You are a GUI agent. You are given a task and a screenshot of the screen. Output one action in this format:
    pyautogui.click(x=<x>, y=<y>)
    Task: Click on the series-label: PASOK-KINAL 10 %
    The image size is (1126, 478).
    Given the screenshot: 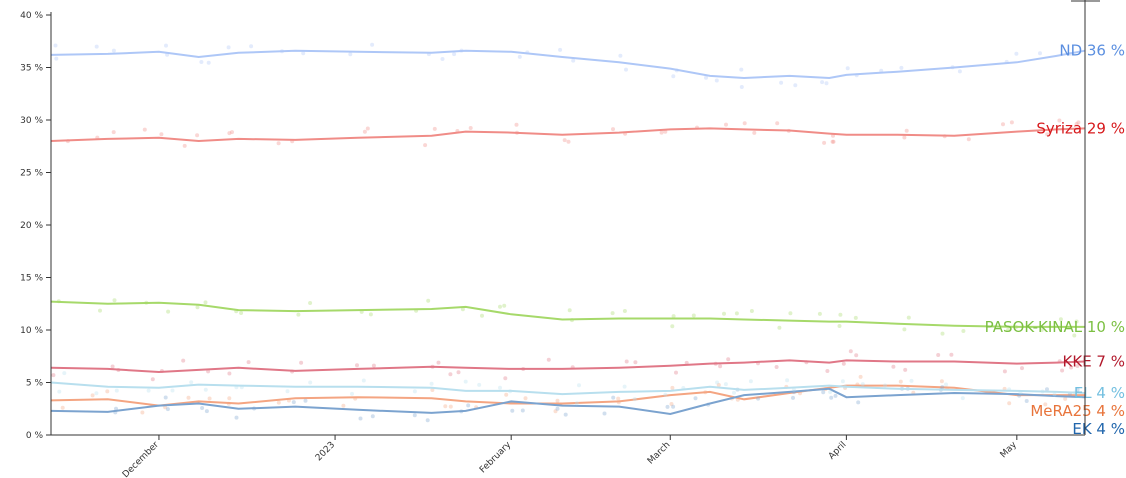 What is the action you would take?
    pyautogui.click(x=1055, y=327)
    